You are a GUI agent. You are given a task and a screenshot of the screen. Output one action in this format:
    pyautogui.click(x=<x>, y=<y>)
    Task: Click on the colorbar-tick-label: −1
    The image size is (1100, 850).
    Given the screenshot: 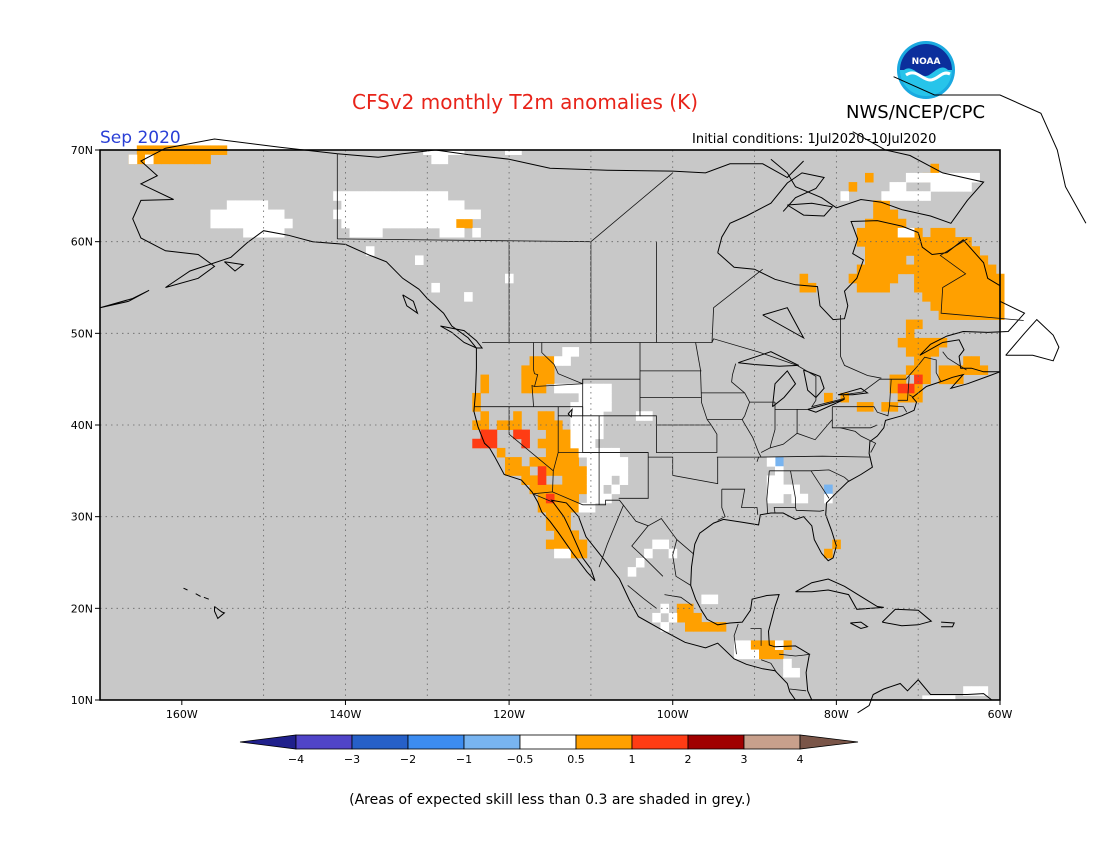 What is the action you would take?
    pyautogui.click(x=464, y=759)
    